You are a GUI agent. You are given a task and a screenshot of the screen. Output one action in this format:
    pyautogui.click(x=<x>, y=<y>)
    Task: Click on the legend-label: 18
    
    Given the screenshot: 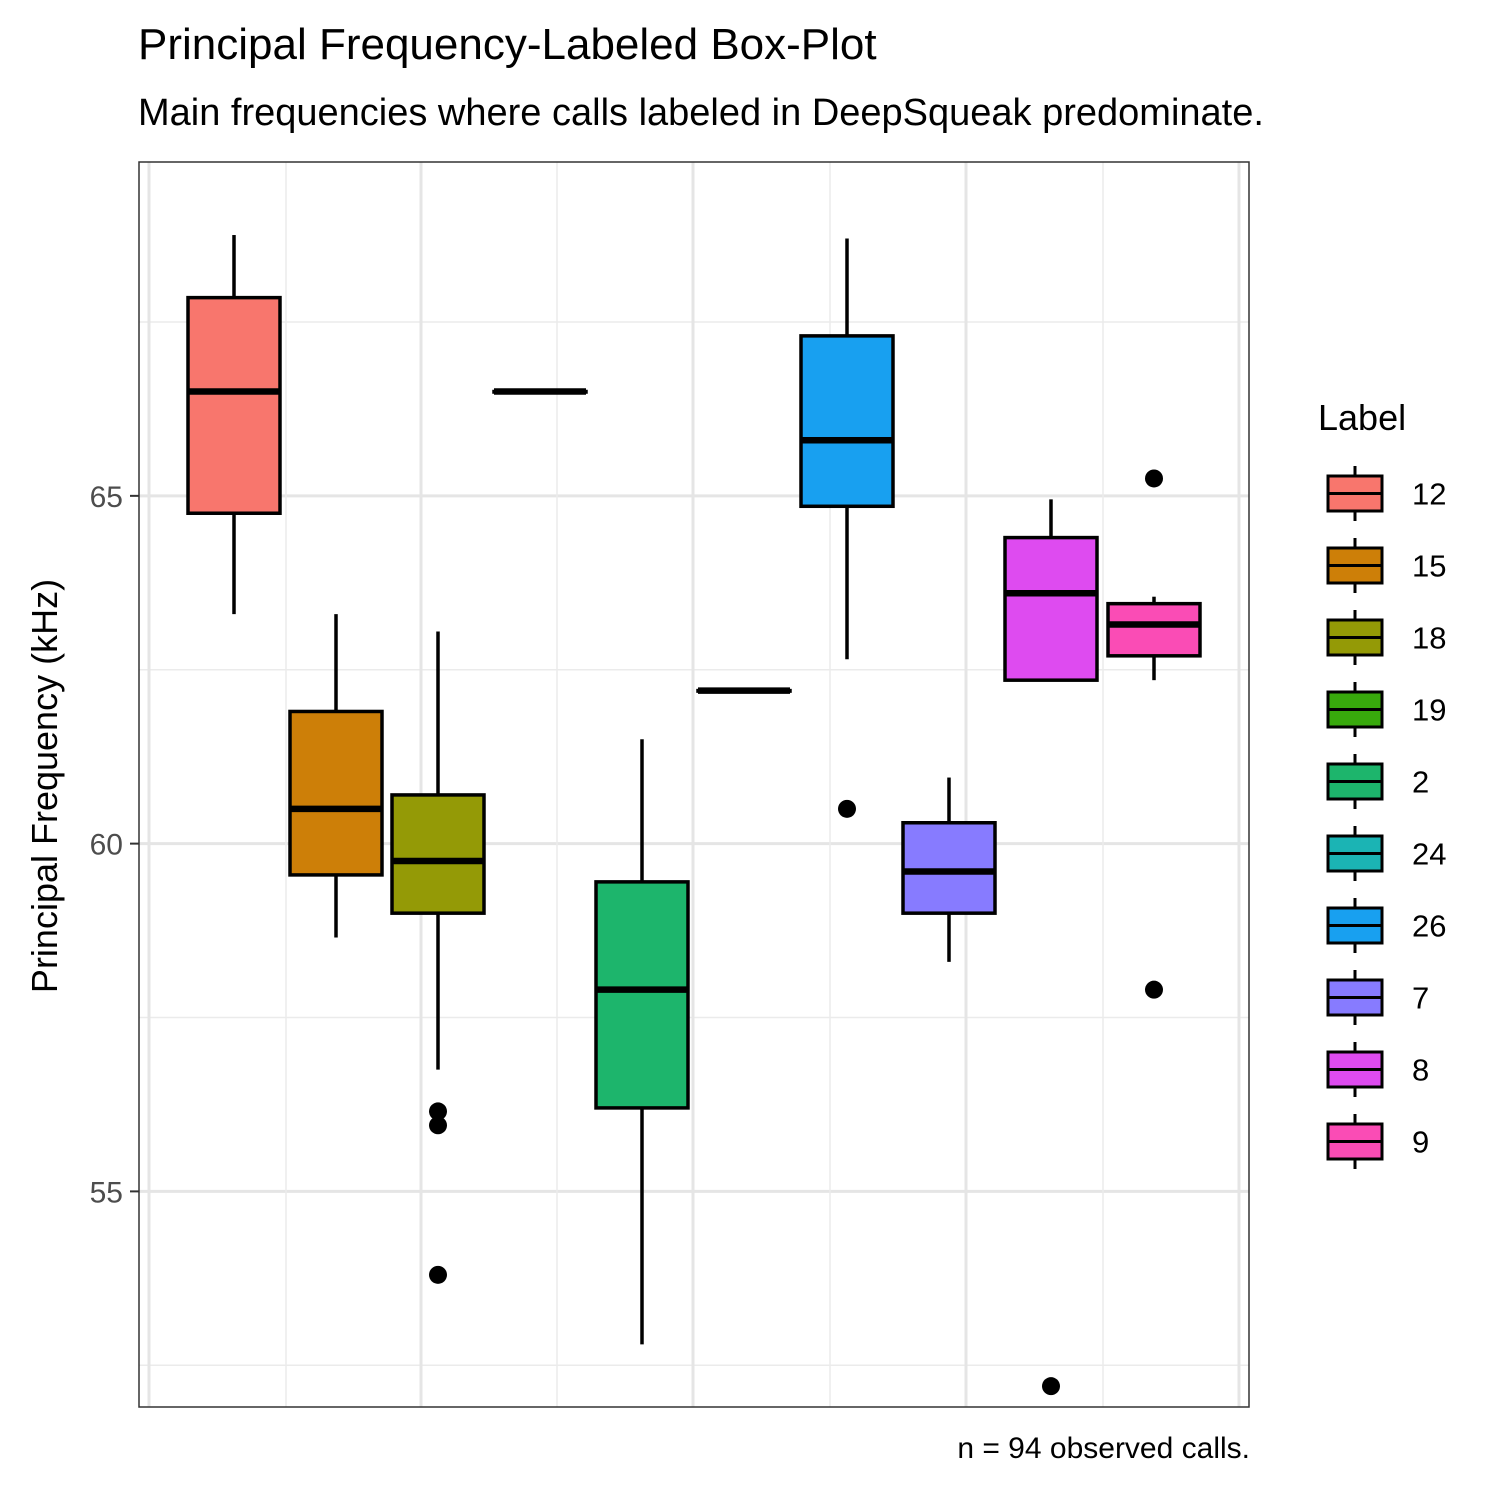 What is the action you would take?
    pyautogui.click(x=1429, y=638)
    